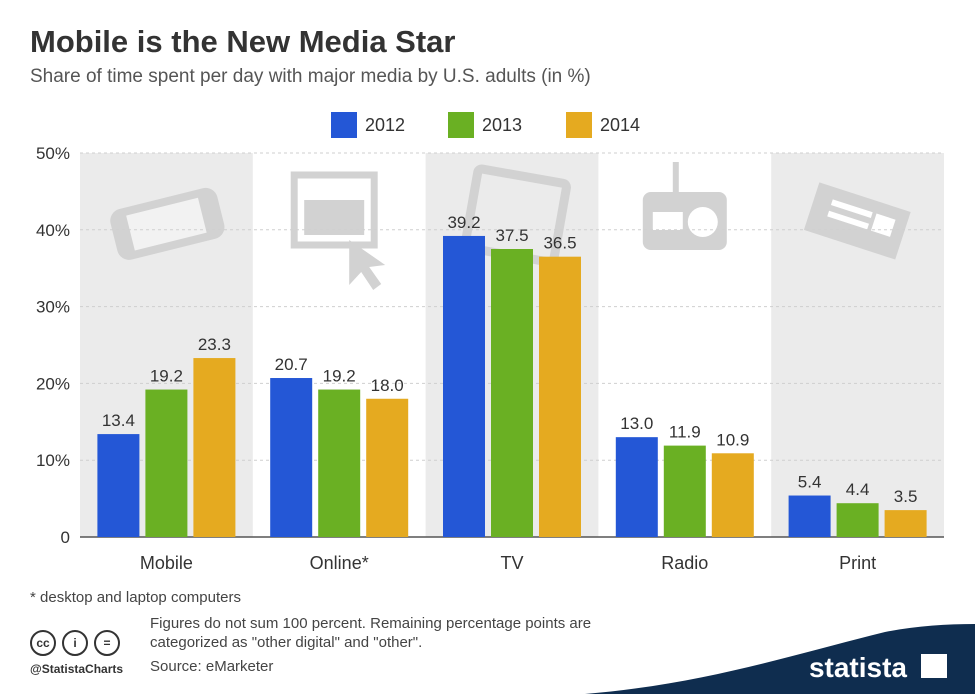  I want to click on legend: 2012 2013 2014, so click(487, 125).